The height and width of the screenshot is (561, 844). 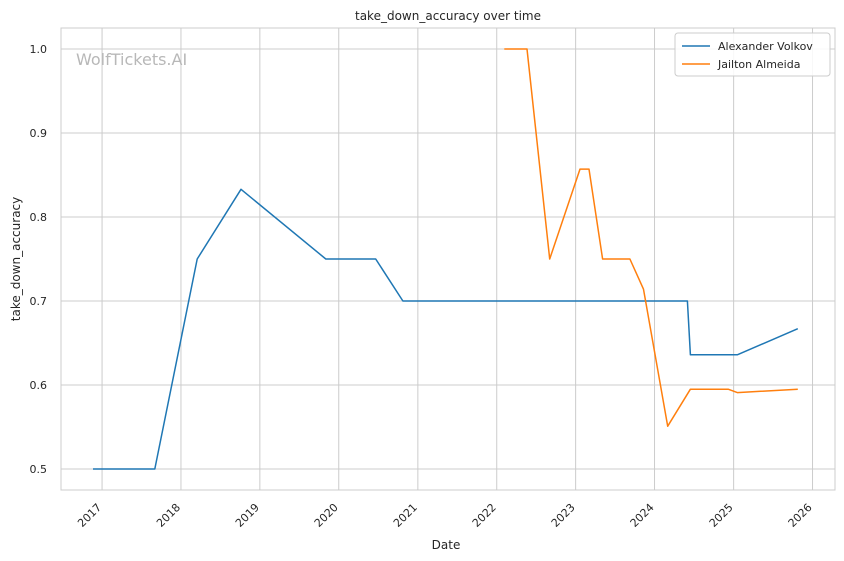 I want to click on y-tick-label: 1.0, so click(x=39, y=49).